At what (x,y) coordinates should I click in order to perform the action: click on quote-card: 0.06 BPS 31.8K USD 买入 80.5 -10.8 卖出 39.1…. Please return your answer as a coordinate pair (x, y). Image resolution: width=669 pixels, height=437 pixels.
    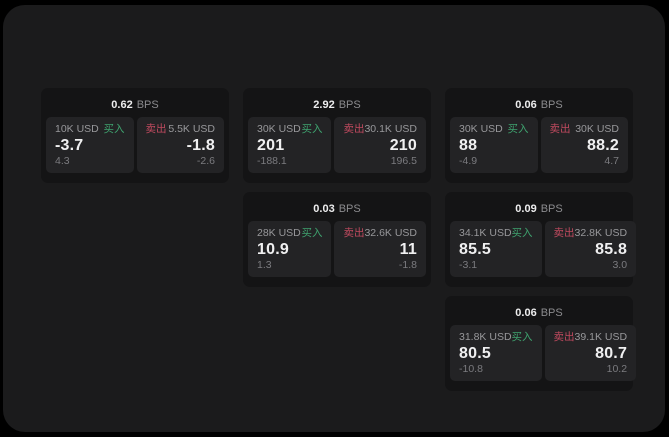
    Looking at the image, I should click on (541, 343).